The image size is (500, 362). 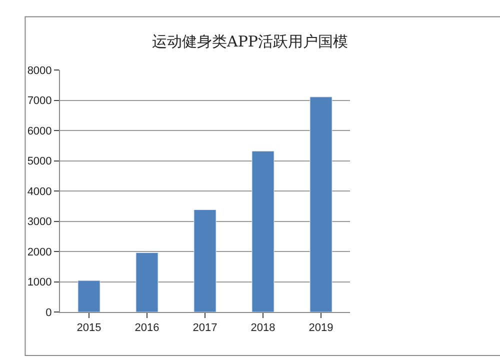 What do you see at coordinates (205, 328) in the screenshot?
I see `x-tick-label: 2017` at bounding box center [205, 328].